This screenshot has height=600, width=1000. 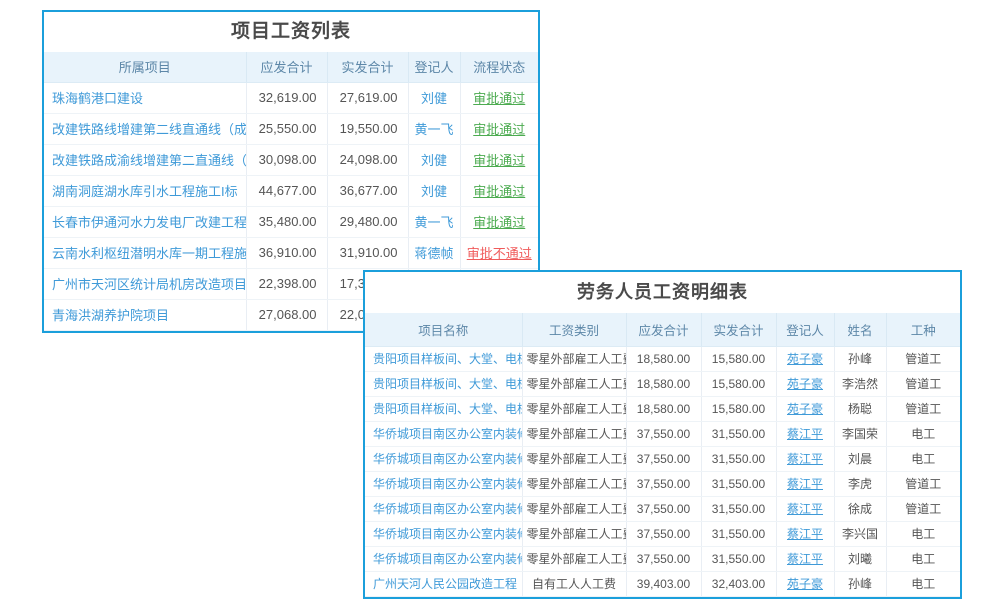 What do you see at coordinates (145, 67) in the screenshot?
I see `column-header: 所属项目` at bounding box center [145, 67].